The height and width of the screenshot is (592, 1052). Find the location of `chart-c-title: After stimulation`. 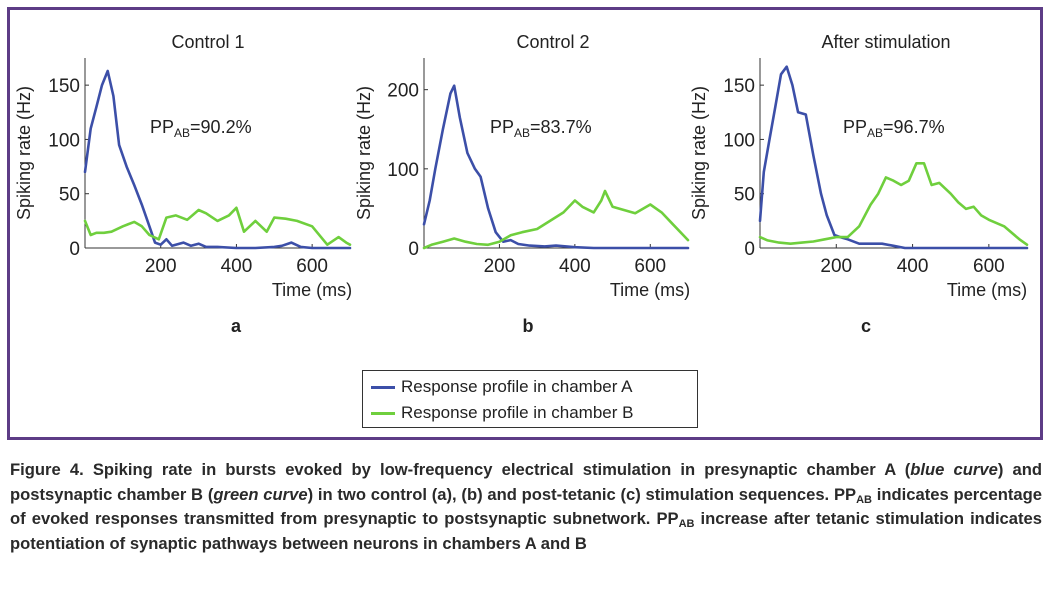

chart-c-title: After stimulation is located at coordinates (885, 42).